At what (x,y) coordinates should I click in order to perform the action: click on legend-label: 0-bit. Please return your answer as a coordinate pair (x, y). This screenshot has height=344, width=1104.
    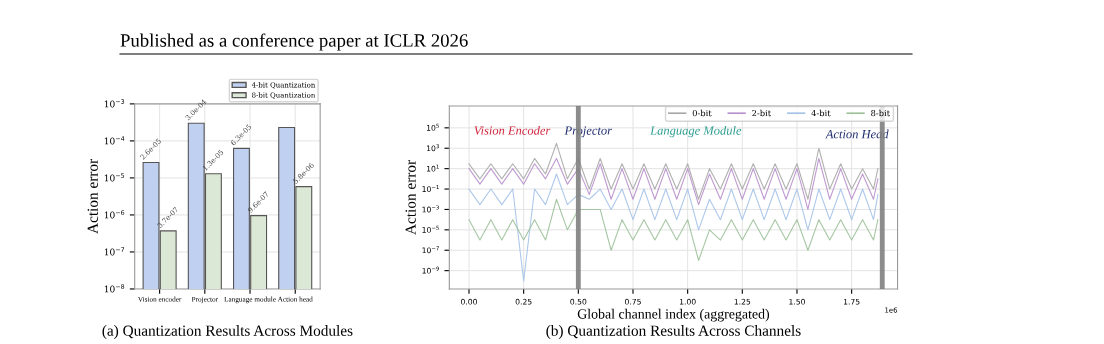
    Looking at the image, I should click on (702, 113).